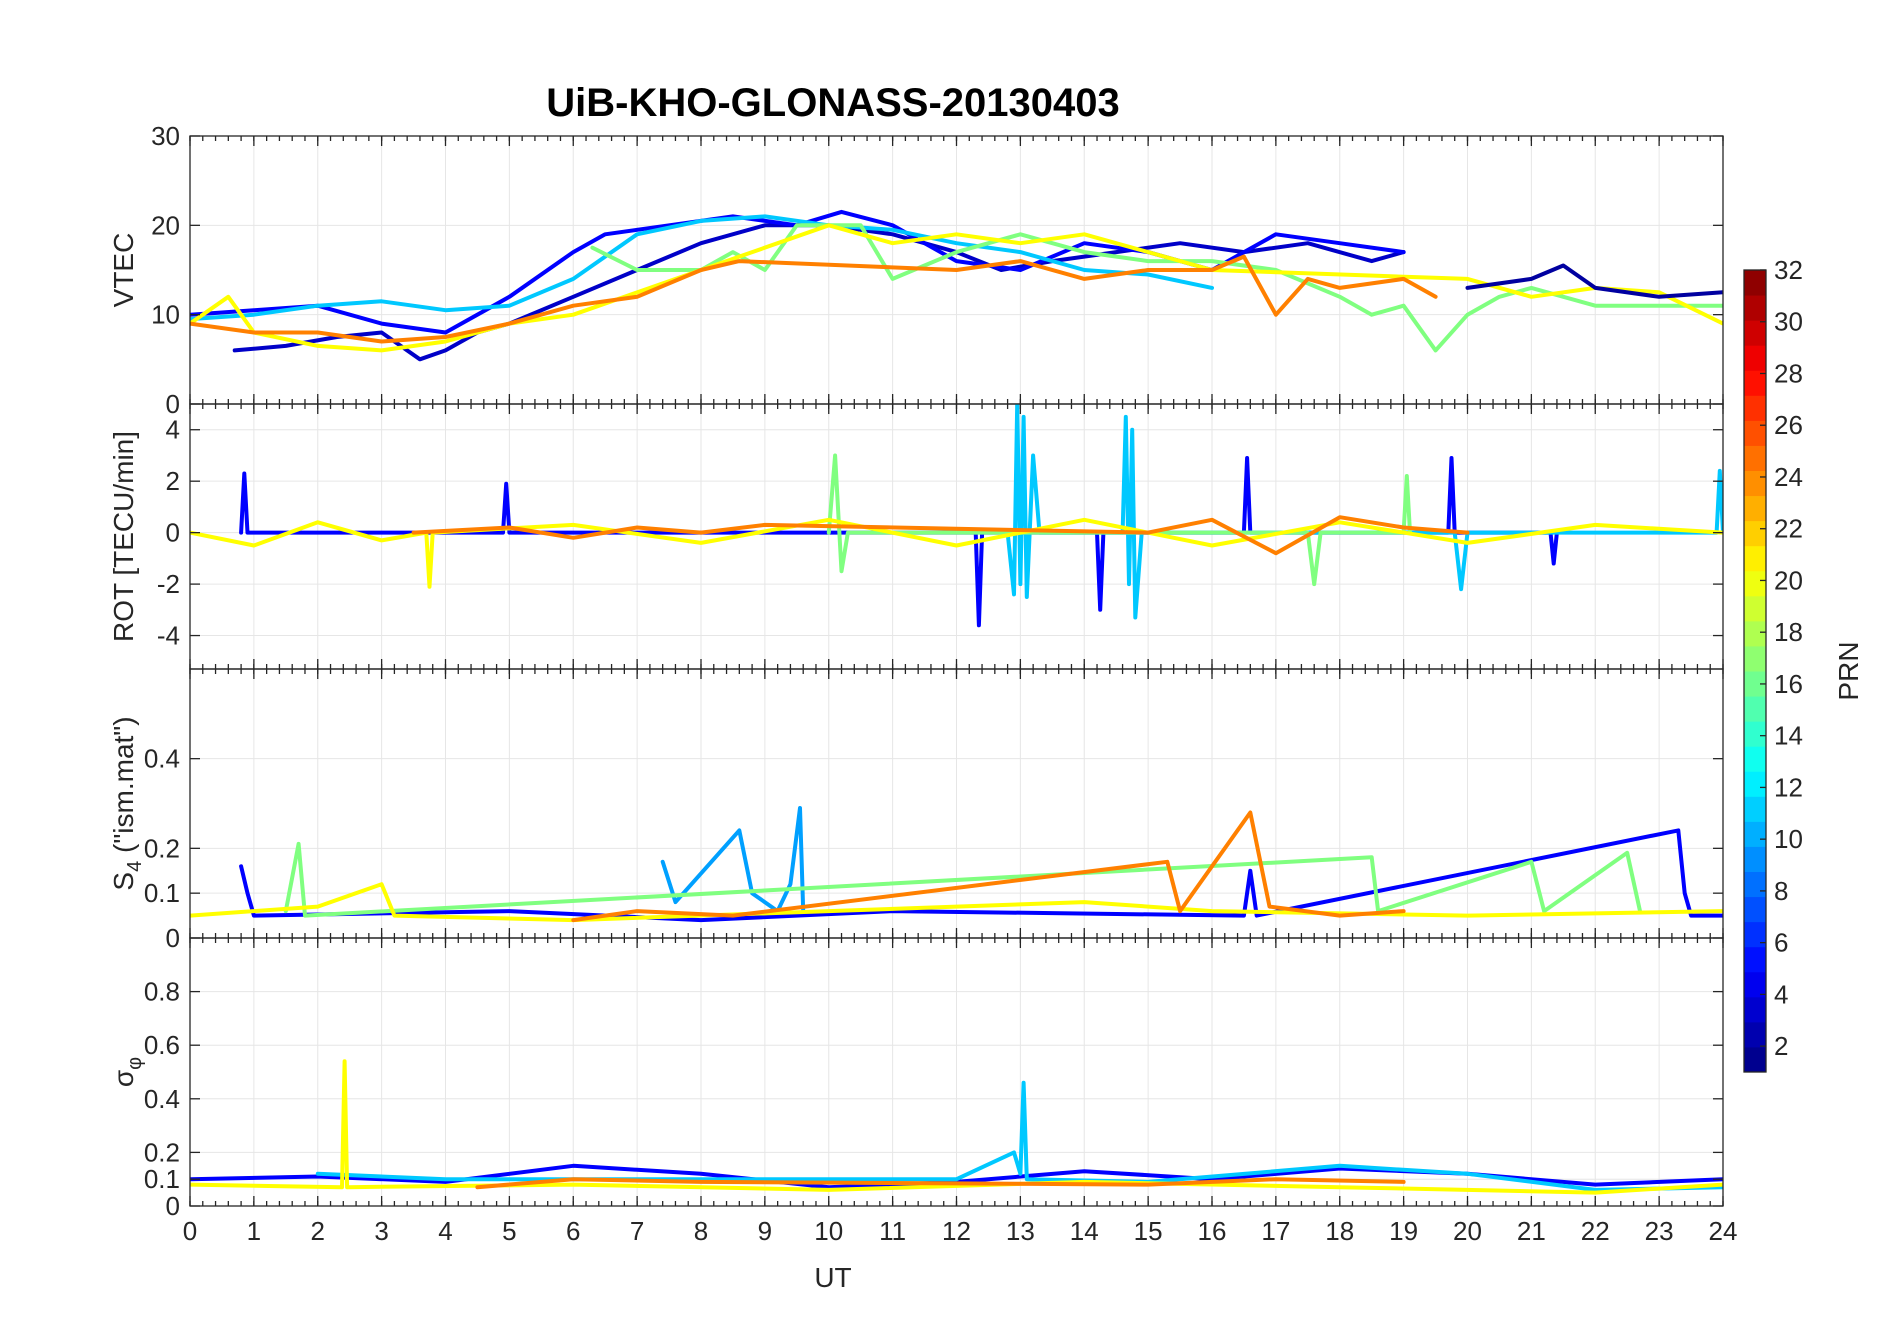  Describe the element at coordinates (445, 1231) in the screenshot. I see `x-tick-label: 4` at that location.